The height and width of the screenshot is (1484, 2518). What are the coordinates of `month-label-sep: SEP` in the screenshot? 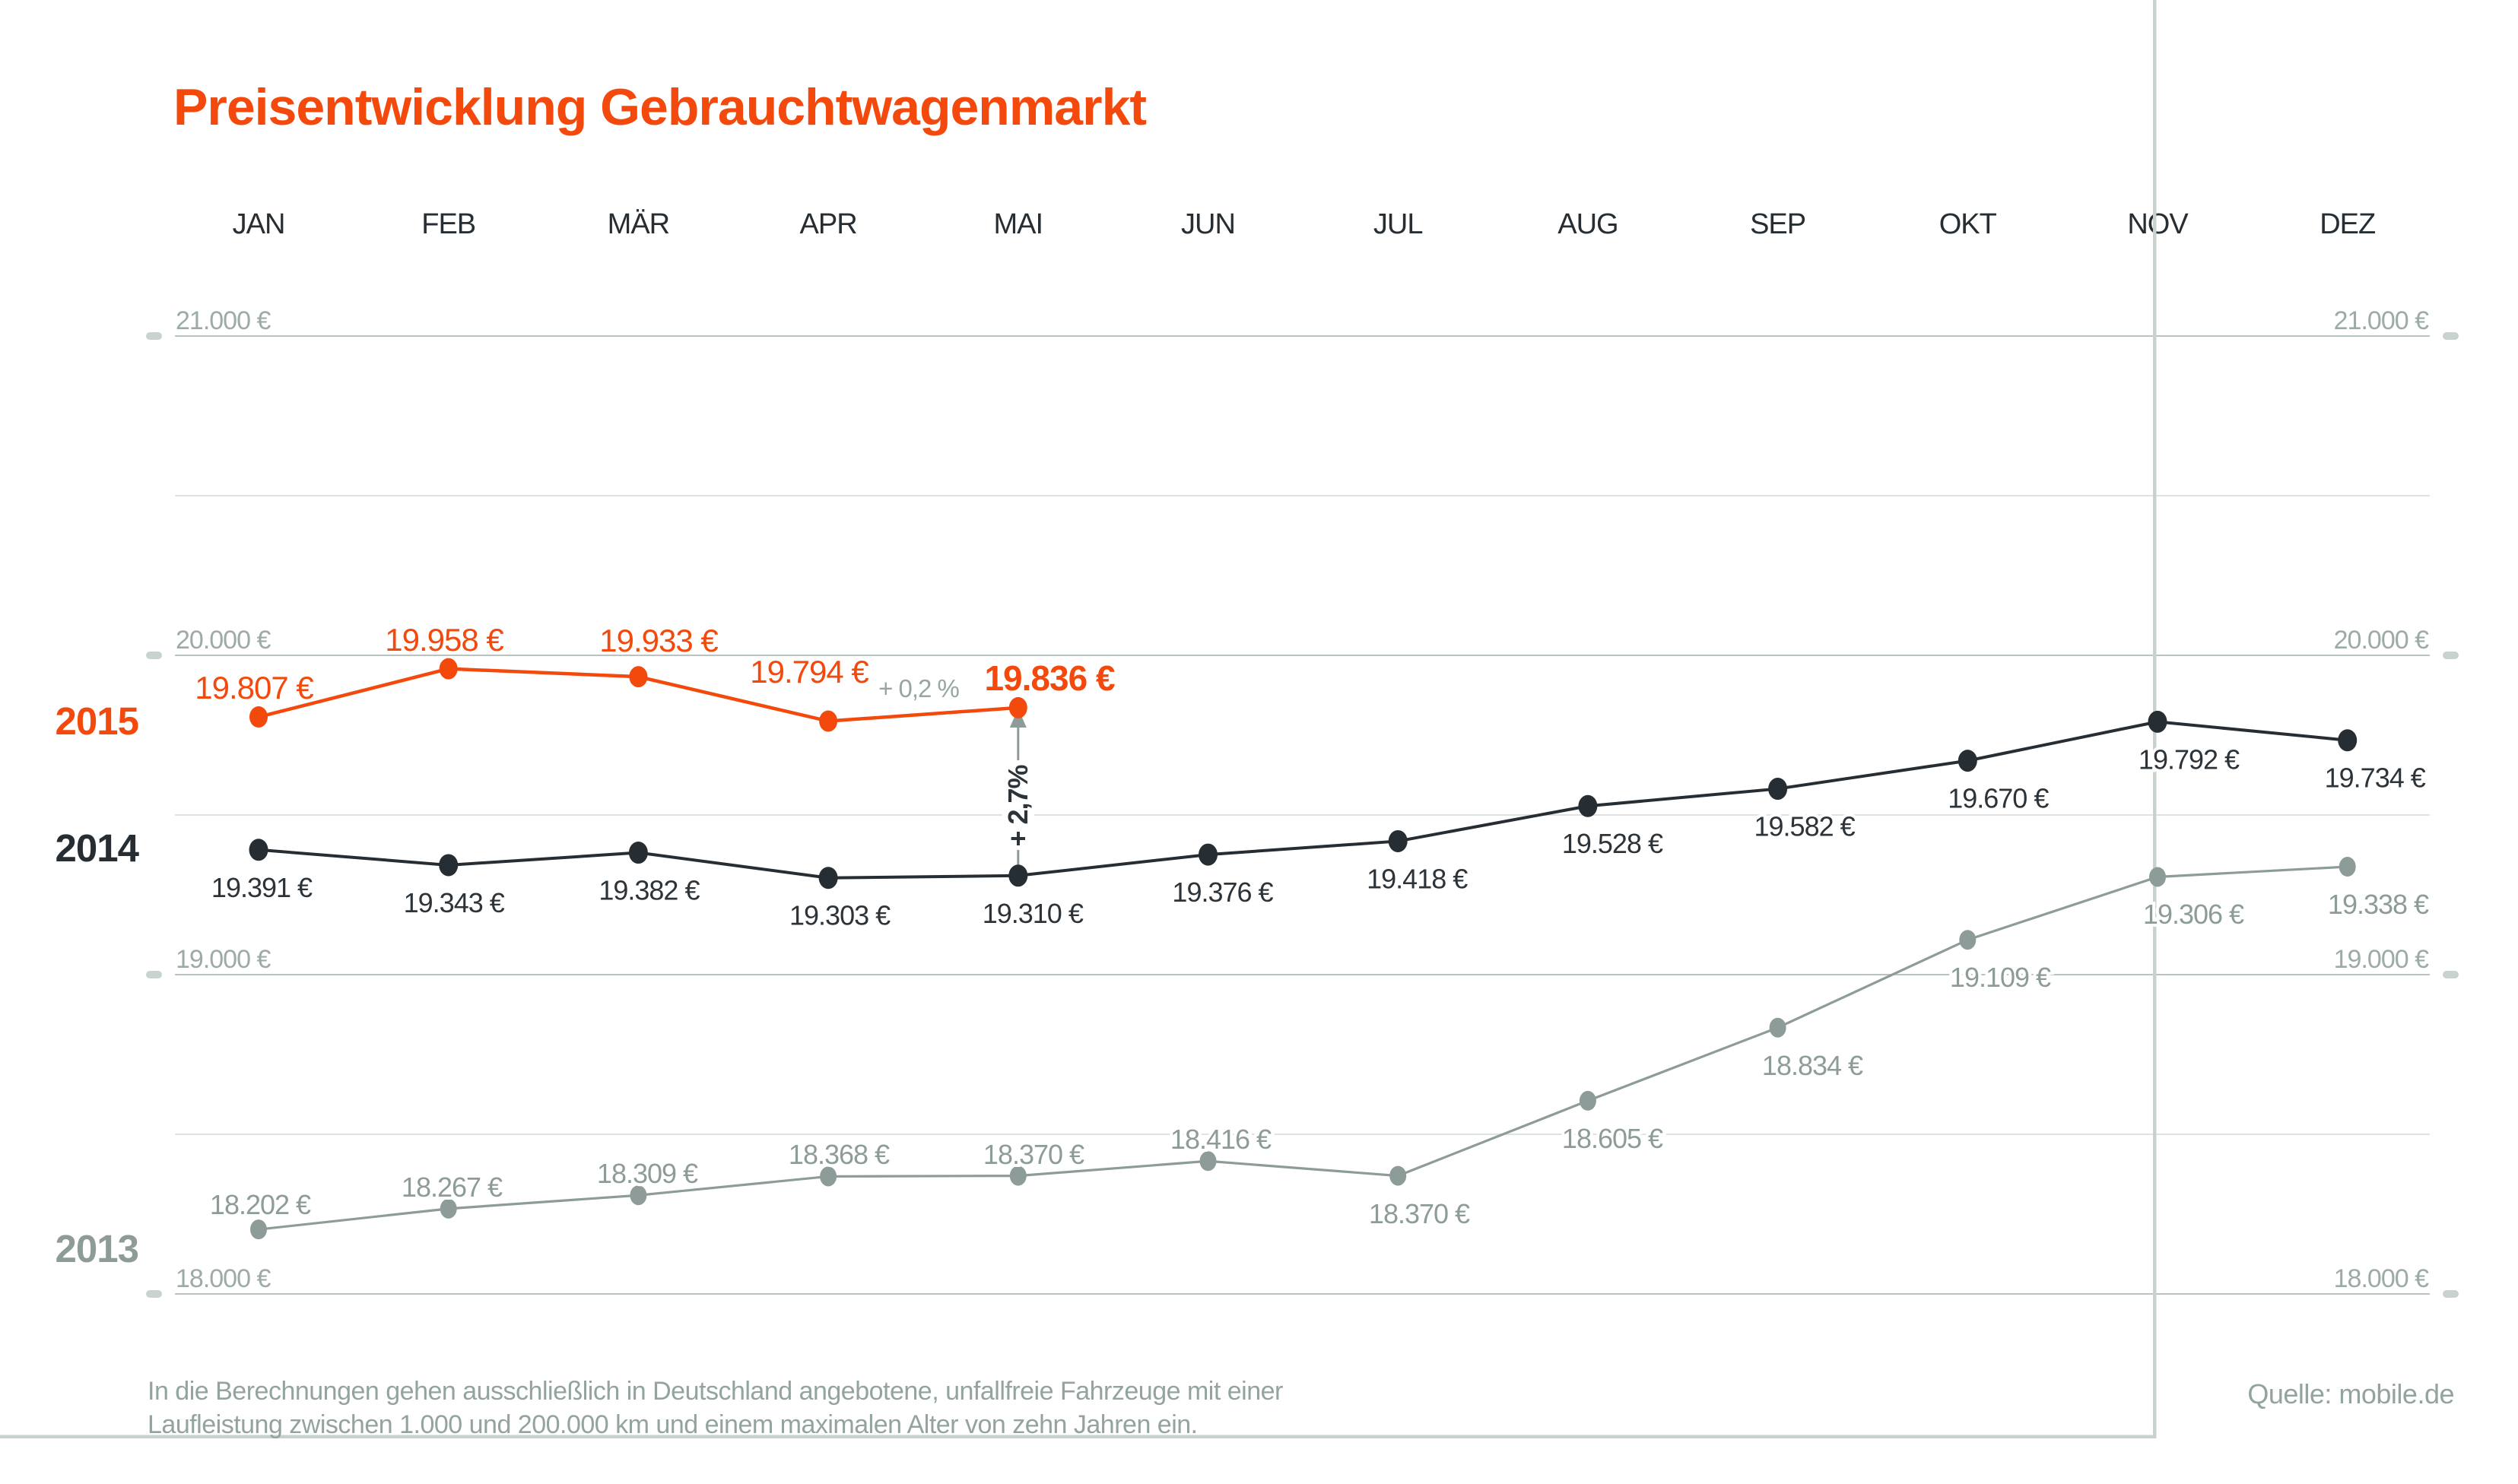 It's located at (1777, 224).